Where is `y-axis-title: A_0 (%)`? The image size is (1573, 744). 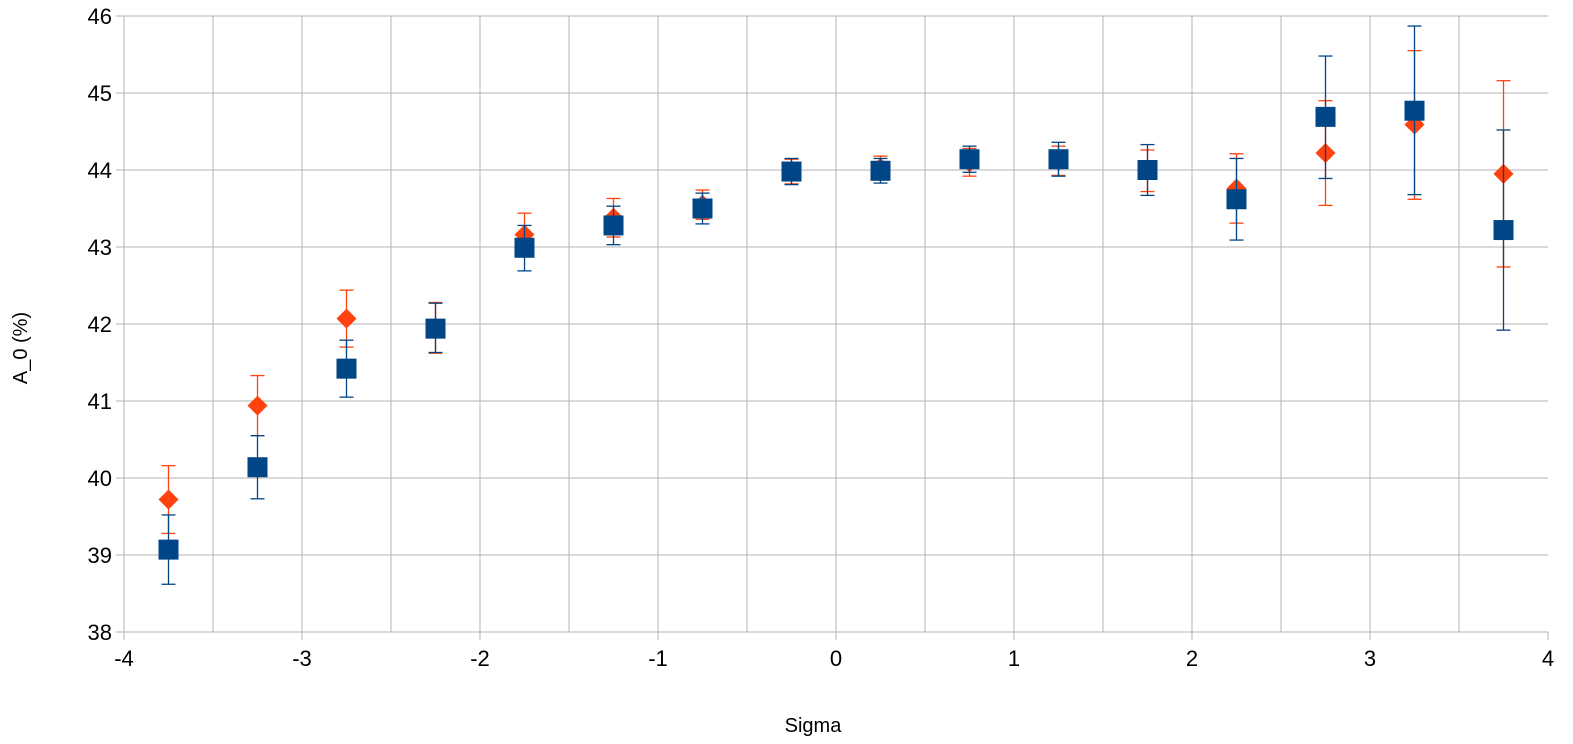
y-axis-title: A_0 (%) is located at coordinates (21, 348).